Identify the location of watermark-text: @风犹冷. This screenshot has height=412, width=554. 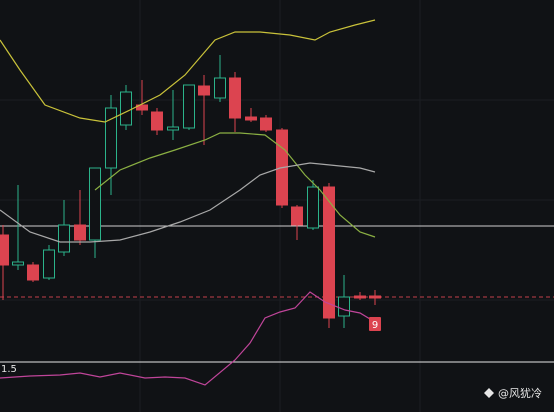
(520, 393).